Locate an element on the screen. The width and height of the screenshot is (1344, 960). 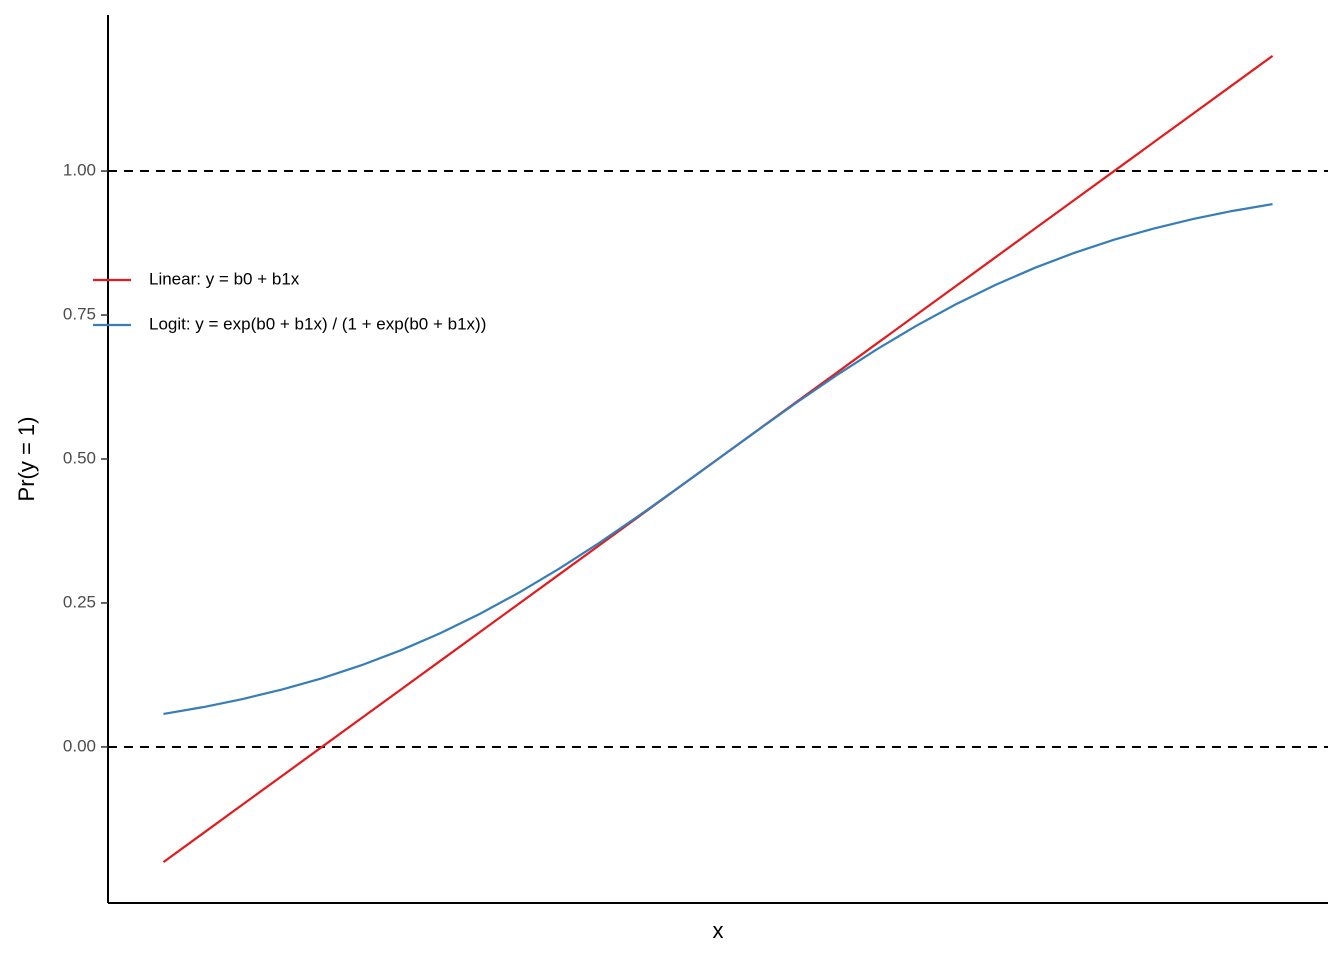
y-tick-label: 0.25 is located at coordinates (79, 601).